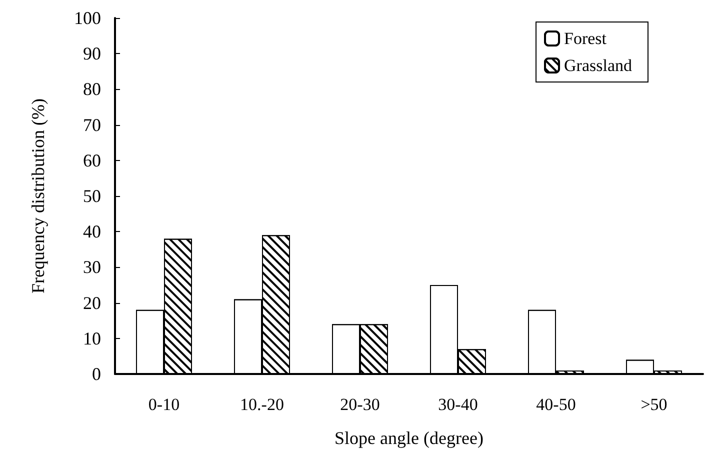  I want to click on y-tick-label: 0, so click(96, 374).